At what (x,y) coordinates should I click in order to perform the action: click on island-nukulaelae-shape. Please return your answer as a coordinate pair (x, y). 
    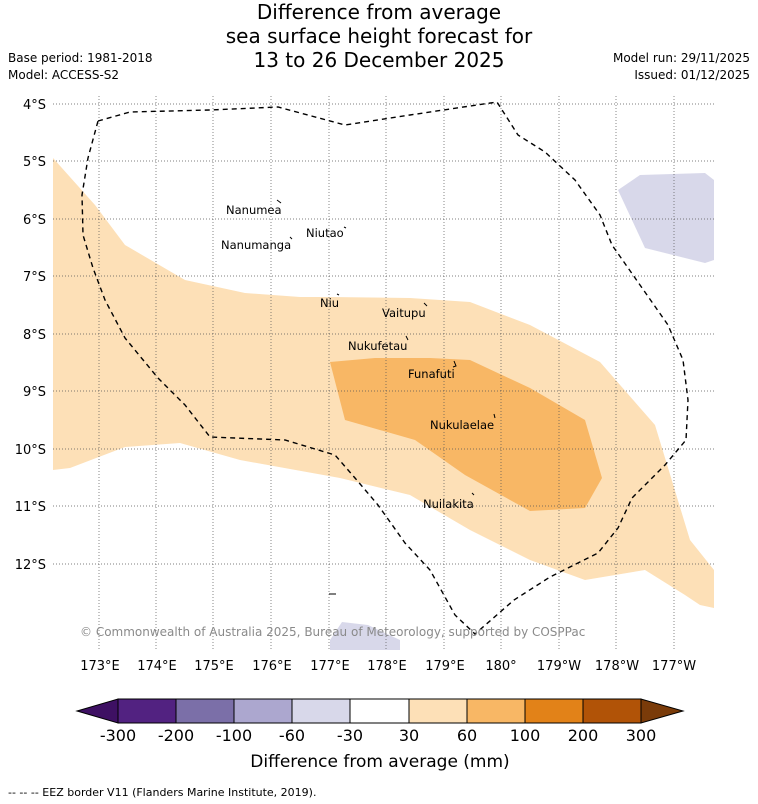
    Looking at the image, I should click on (494, 416).